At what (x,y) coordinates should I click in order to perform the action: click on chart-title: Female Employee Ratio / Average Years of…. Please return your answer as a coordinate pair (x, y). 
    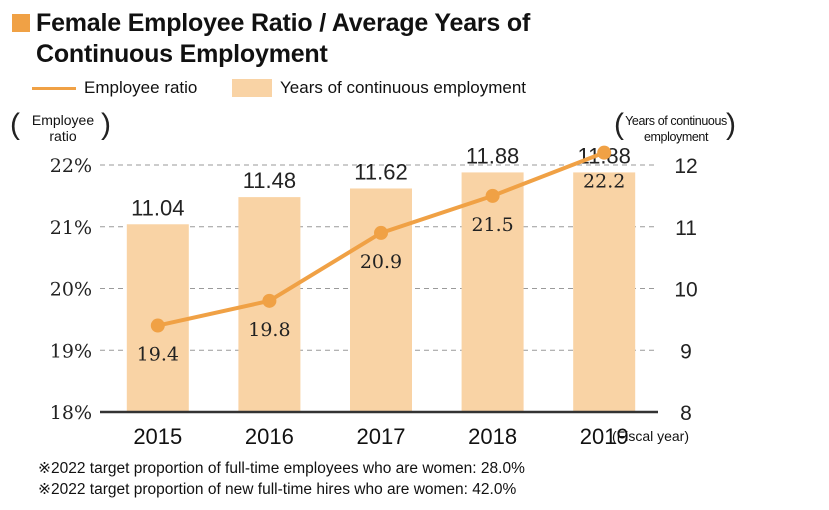
    Looking at the image, I should click on (283, 39).